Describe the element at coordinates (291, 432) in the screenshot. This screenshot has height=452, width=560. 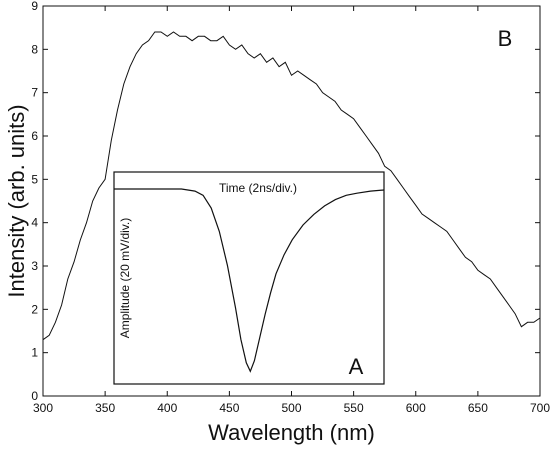
I see `x-axis-label: Wavelength (nm)` at that location.